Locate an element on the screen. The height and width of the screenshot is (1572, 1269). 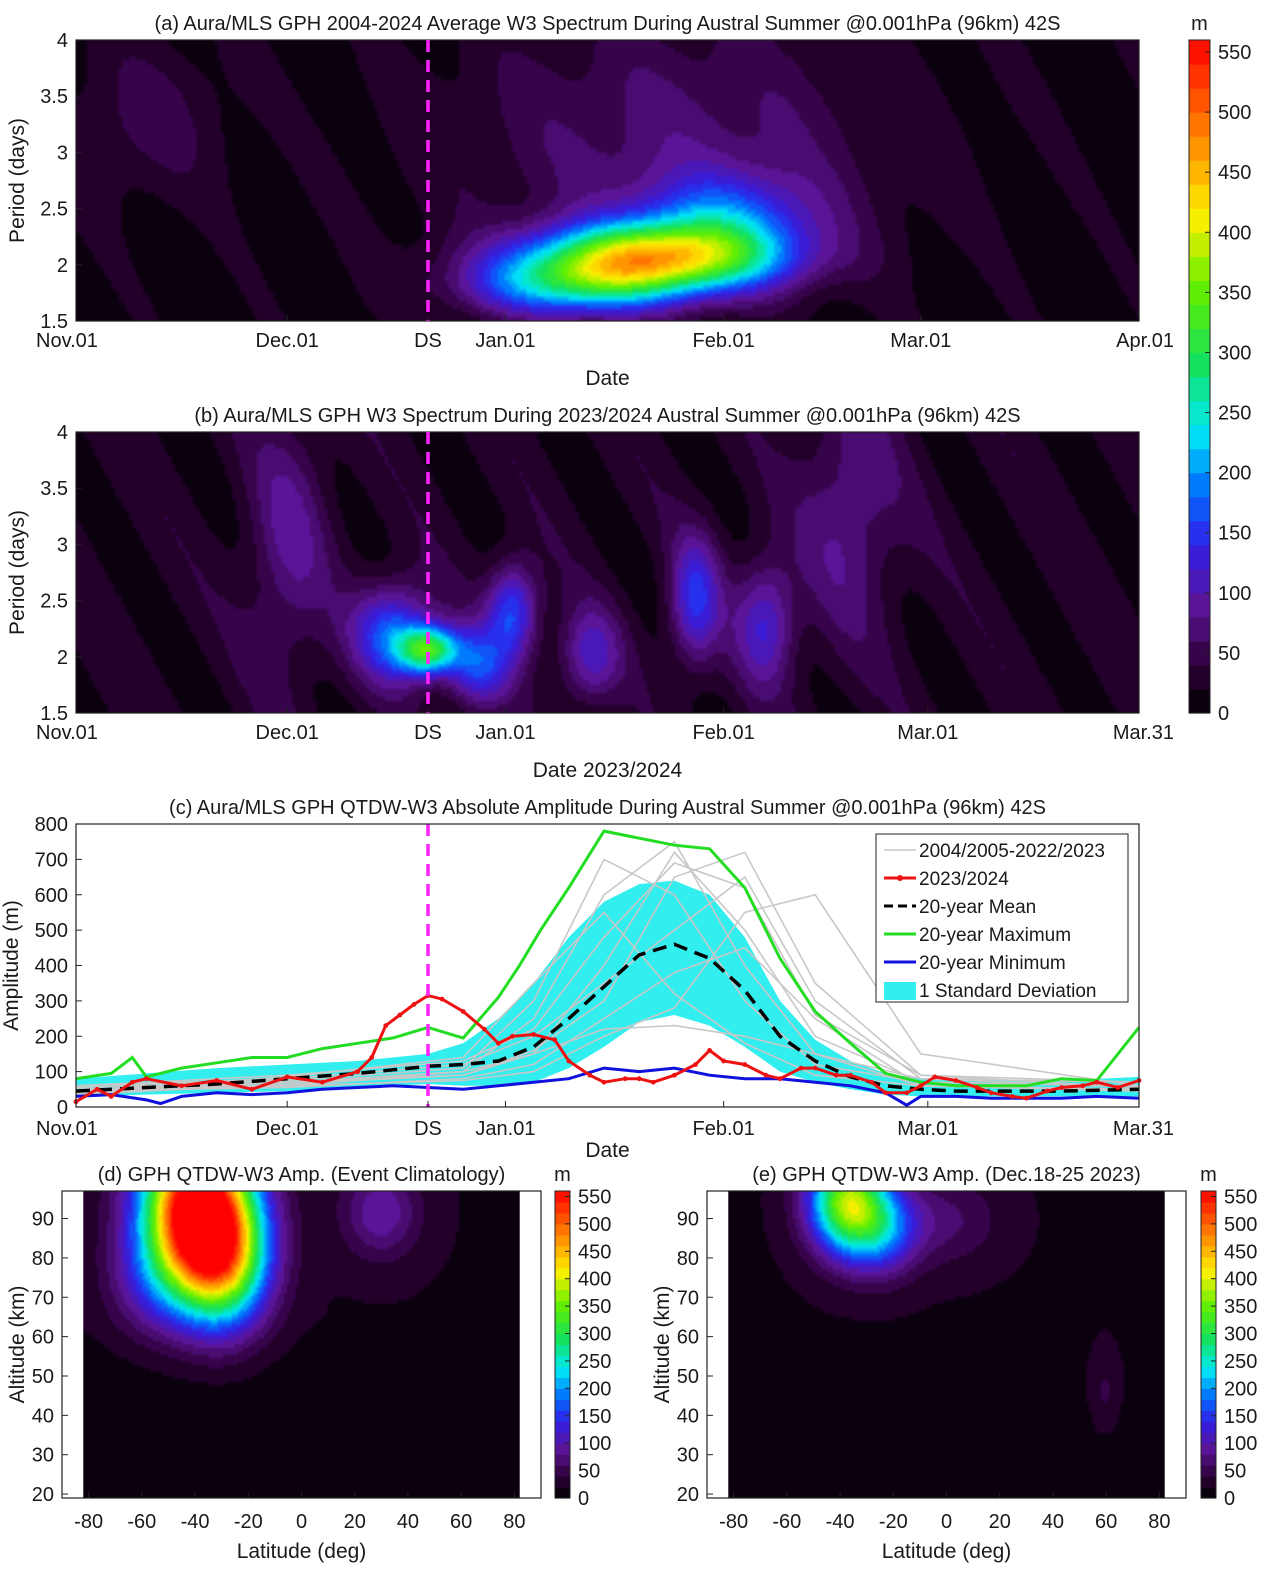
colorbar-main-unit: m is located at coordinates (1199, 24).